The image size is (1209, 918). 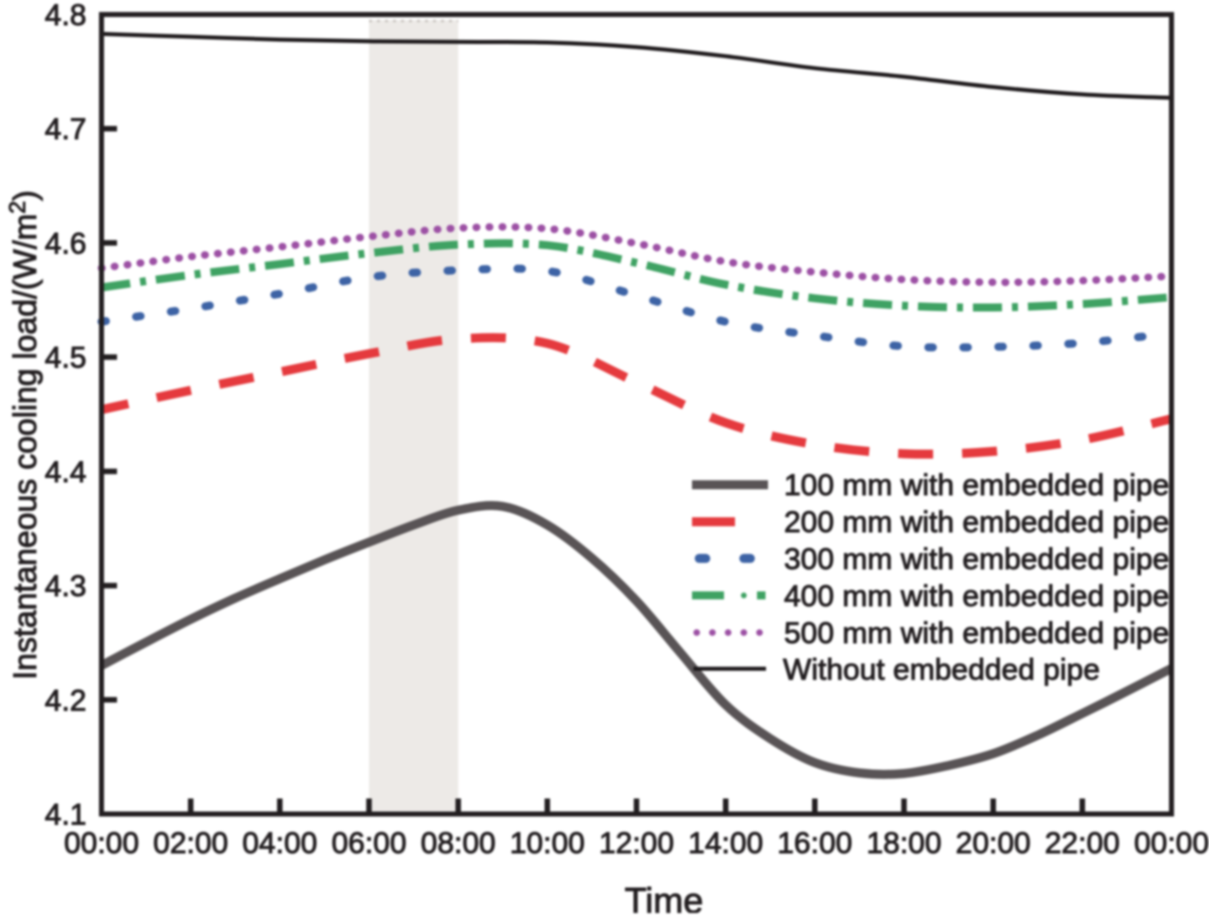 I want to click on svg-text: 08:00, so click(x=458, y=843).